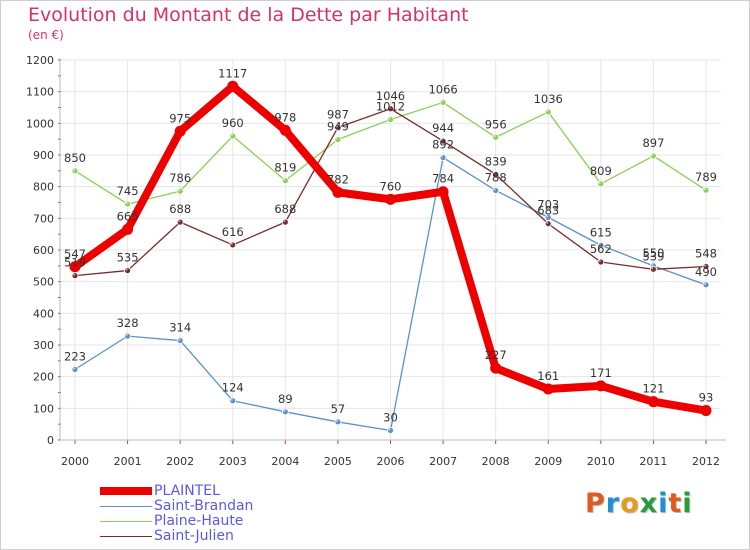 The height and width of the screenshot is (550, 750). Describe the element at coordinates (233, 461) in the screenshot. I see `x-tick-label: 2003` at that location.